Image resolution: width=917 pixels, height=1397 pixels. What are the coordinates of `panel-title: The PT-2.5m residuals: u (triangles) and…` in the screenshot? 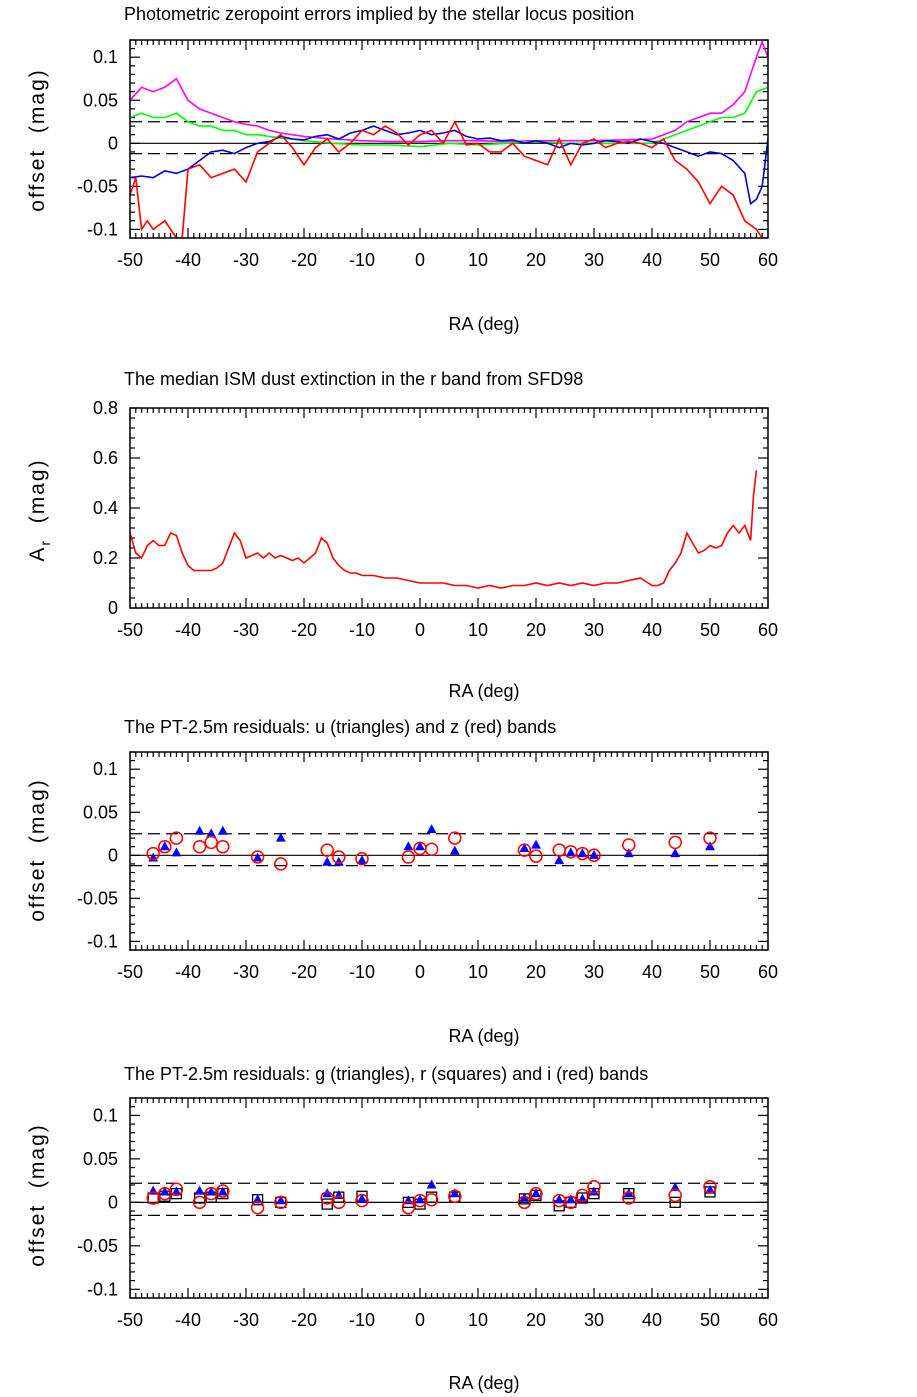 It's located at (340, 727).